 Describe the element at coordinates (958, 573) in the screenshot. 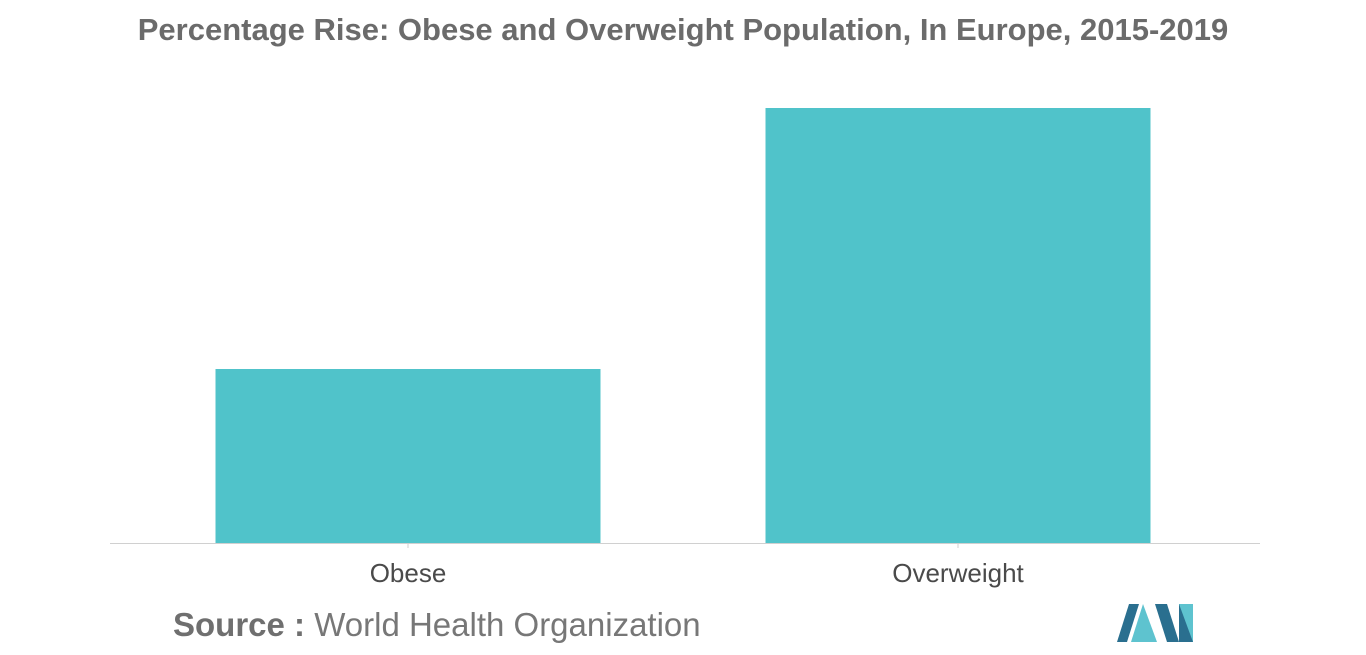

I see `x-tick-label-overweight: Overweight` at that location.